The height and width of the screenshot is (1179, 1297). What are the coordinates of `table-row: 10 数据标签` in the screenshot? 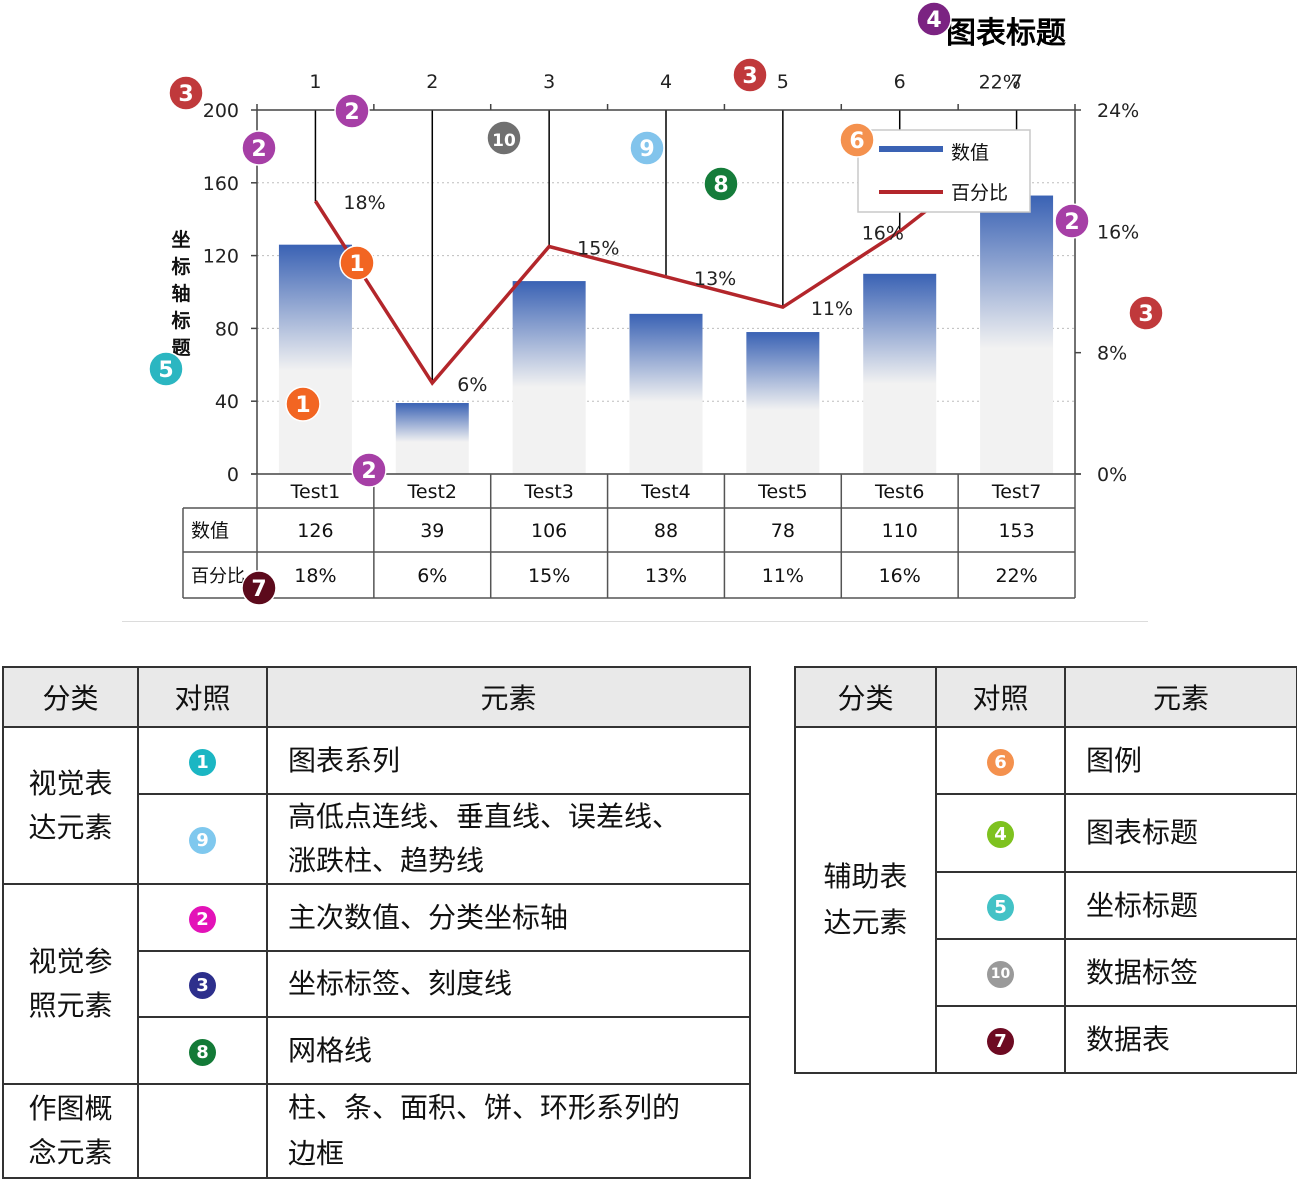 It's located at (1046, 972).